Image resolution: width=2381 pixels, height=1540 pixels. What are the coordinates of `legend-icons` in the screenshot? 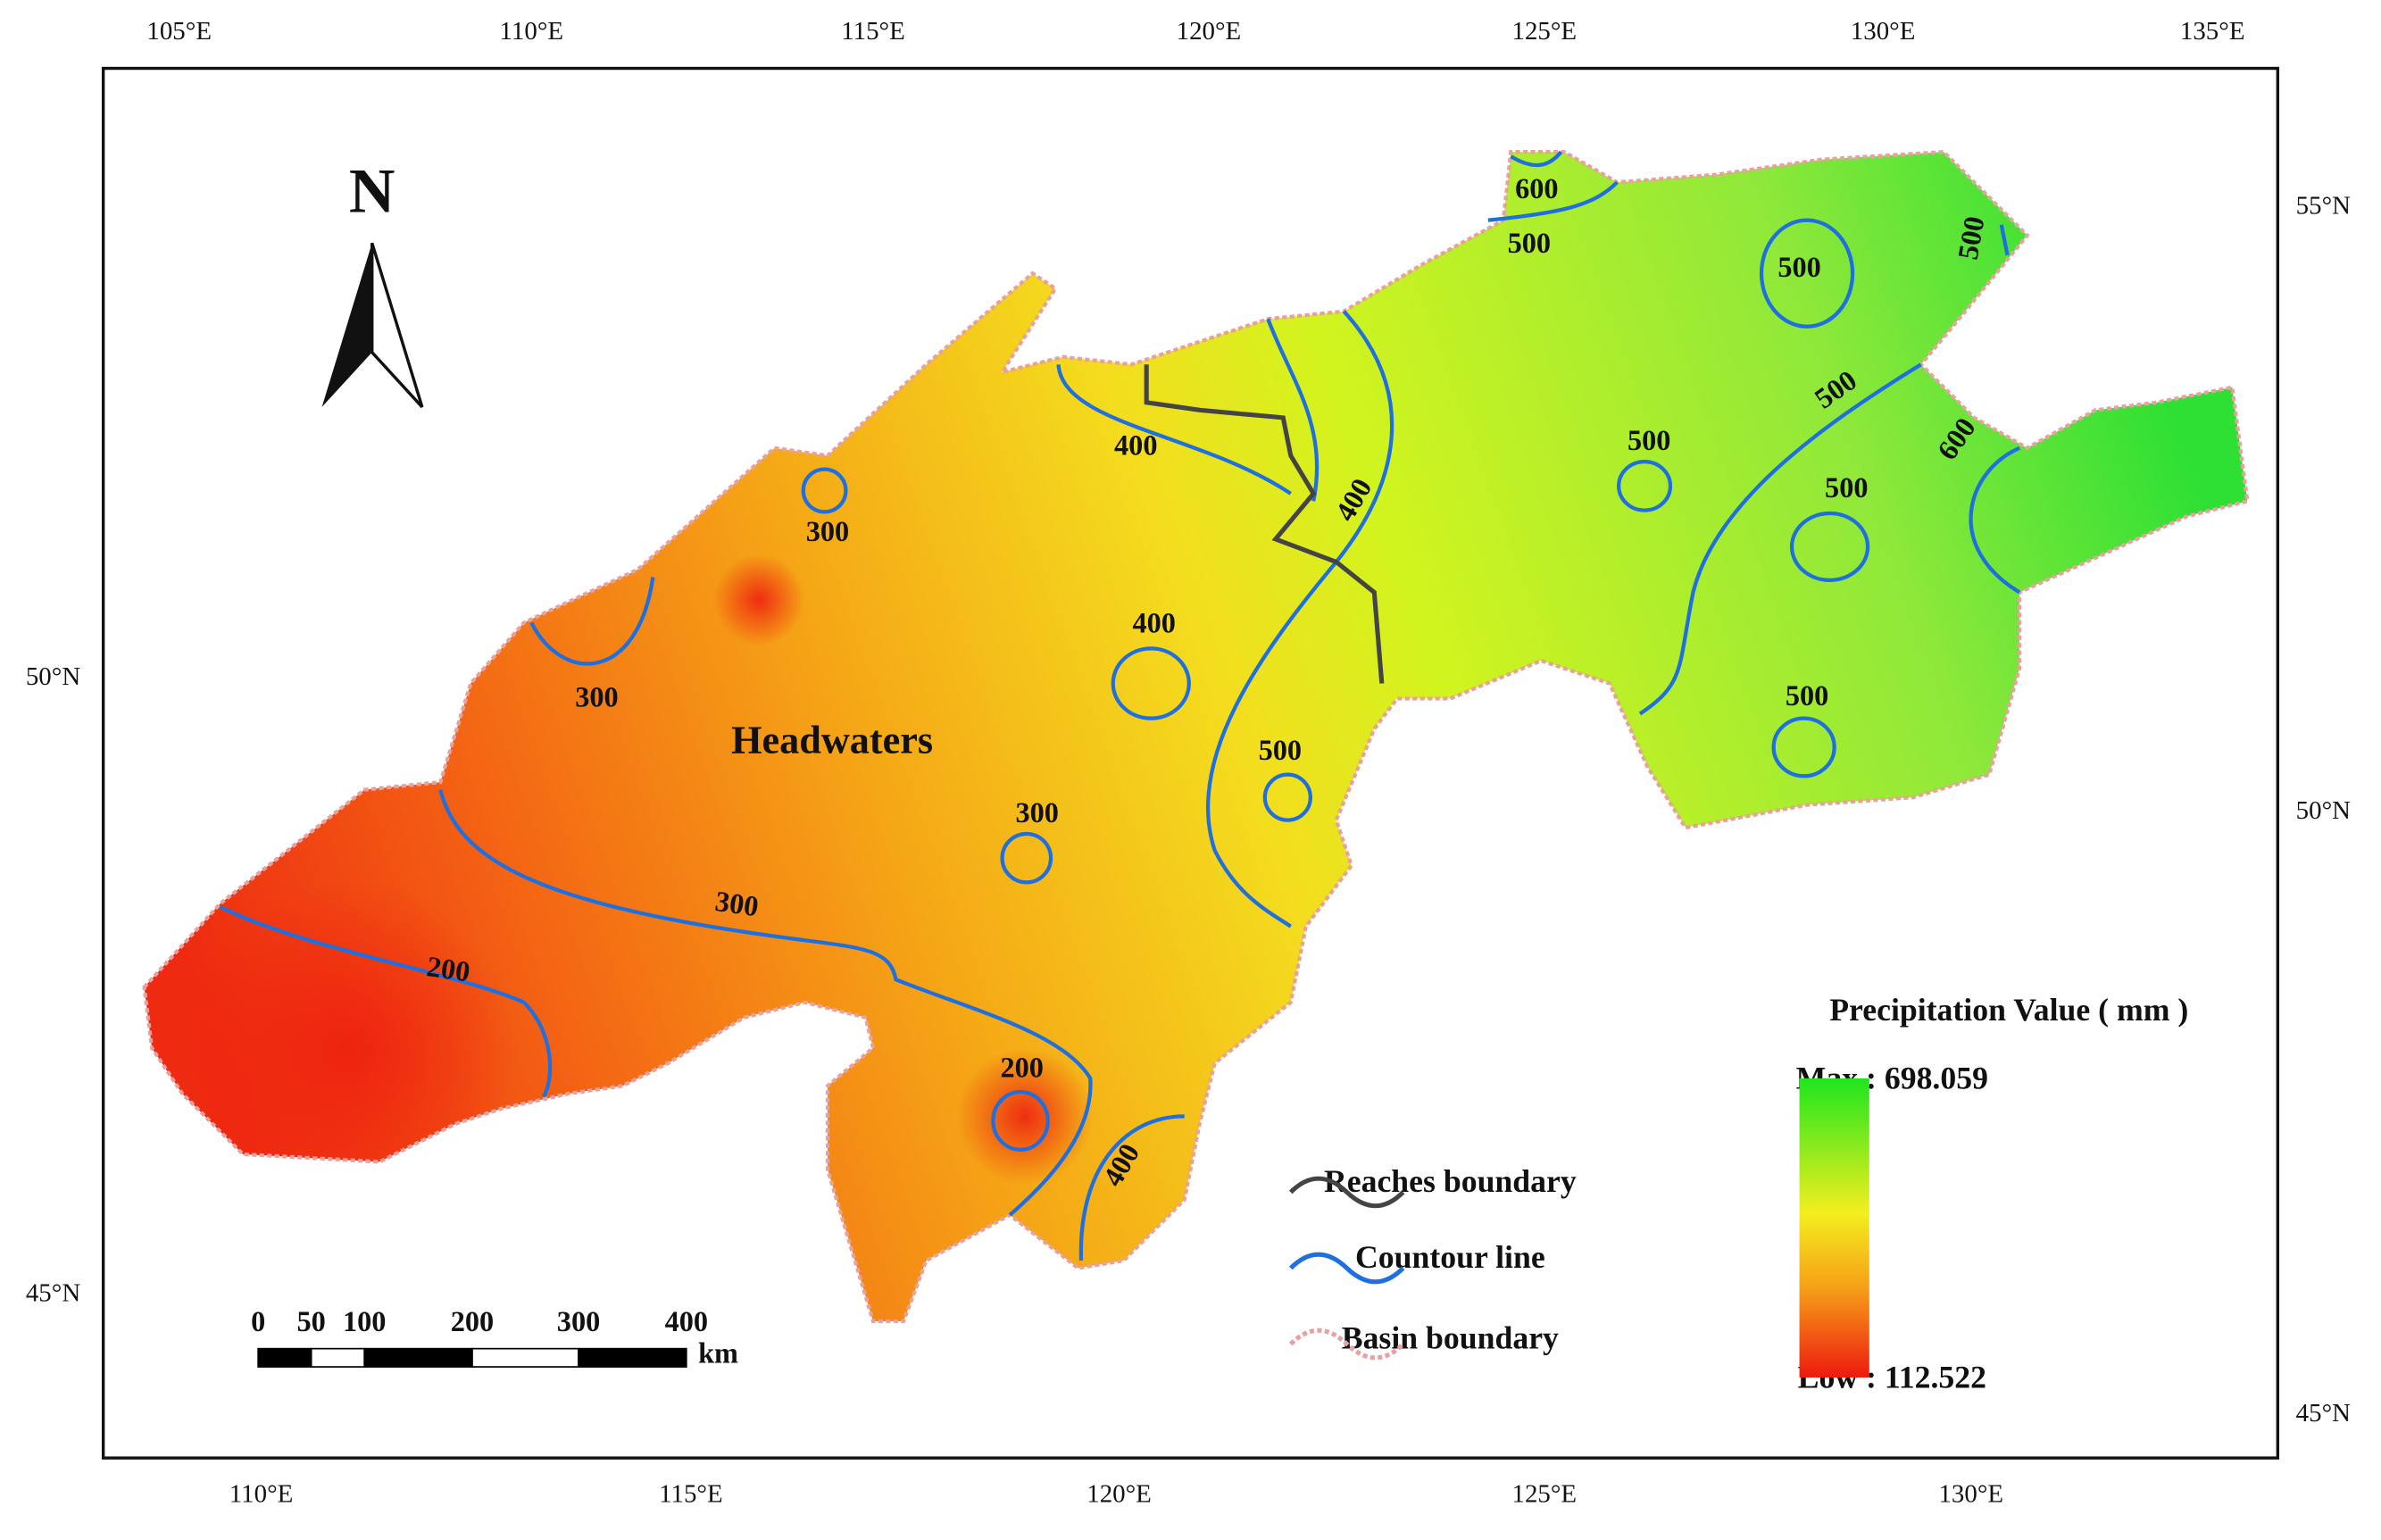 It's located at (1346, 1268).